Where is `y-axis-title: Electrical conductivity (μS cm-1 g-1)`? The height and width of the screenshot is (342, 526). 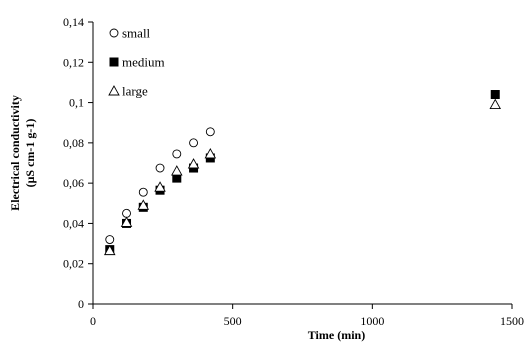
y-axis-title: Electrical conductivity (μS cm-1 g-1) is located at coordinates (22, 153).